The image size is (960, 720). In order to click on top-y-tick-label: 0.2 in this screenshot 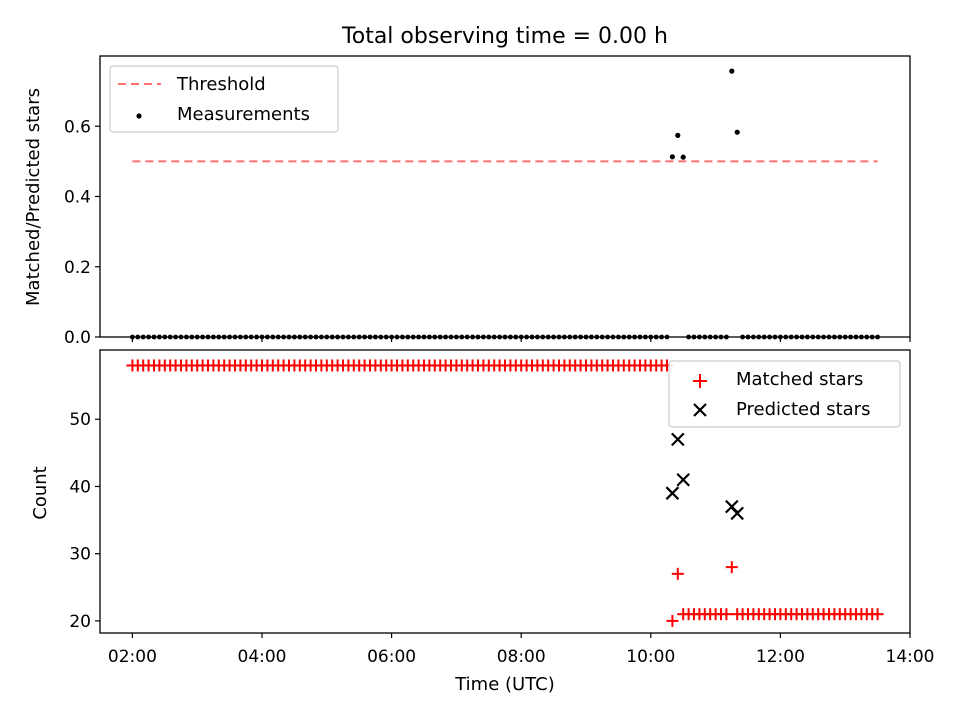, I will do `click(77, 268)`.